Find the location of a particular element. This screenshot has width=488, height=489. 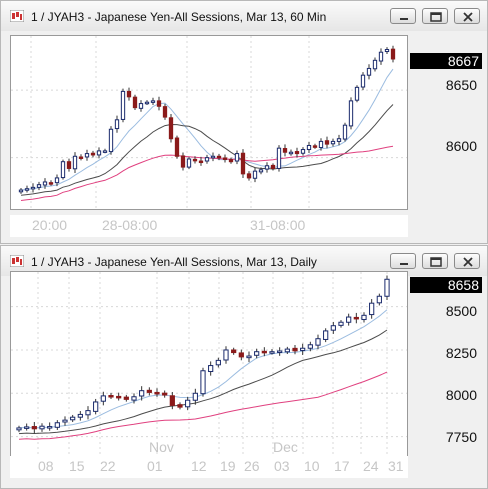

close-icon is located at coordinates (468, 17).